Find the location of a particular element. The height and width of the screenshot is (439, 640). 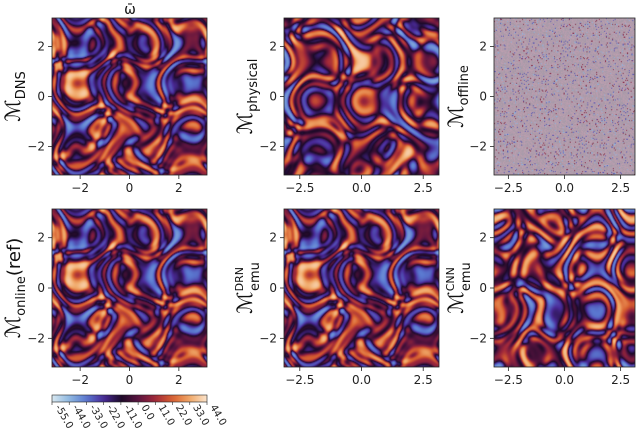

panel-1: −2 0 2 2 0 −2 ℳDNS is located at coordinates (104, 106).